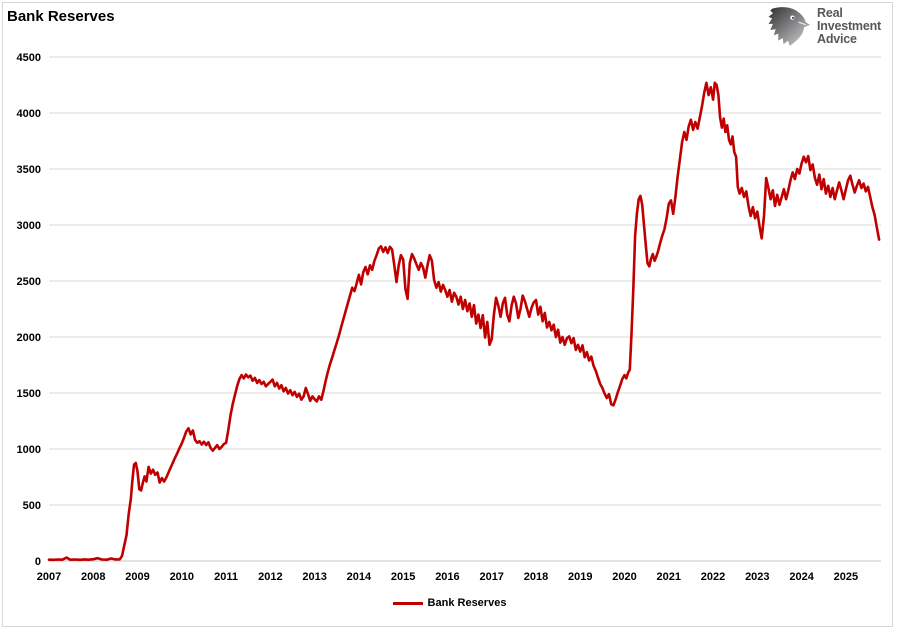 Image resolution: width=899 pixels, height=630 pixels. Describe the element at coordinates (757, 577) in the screenshot. I see `x-axis-label: 2023` at that location.